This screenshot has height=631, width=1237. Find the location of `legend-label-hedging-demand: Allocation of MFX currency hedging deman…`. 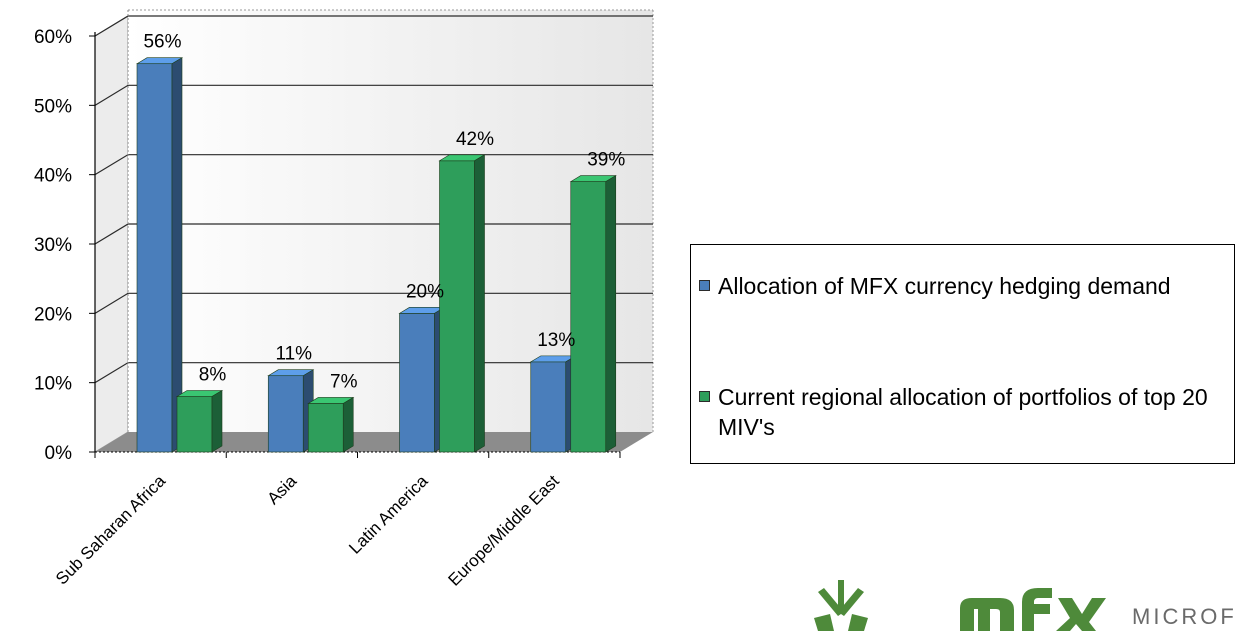

legend-label-hedging-demand: Allocation of MFX currency hedging deman… is located at coordinates (944, 286).